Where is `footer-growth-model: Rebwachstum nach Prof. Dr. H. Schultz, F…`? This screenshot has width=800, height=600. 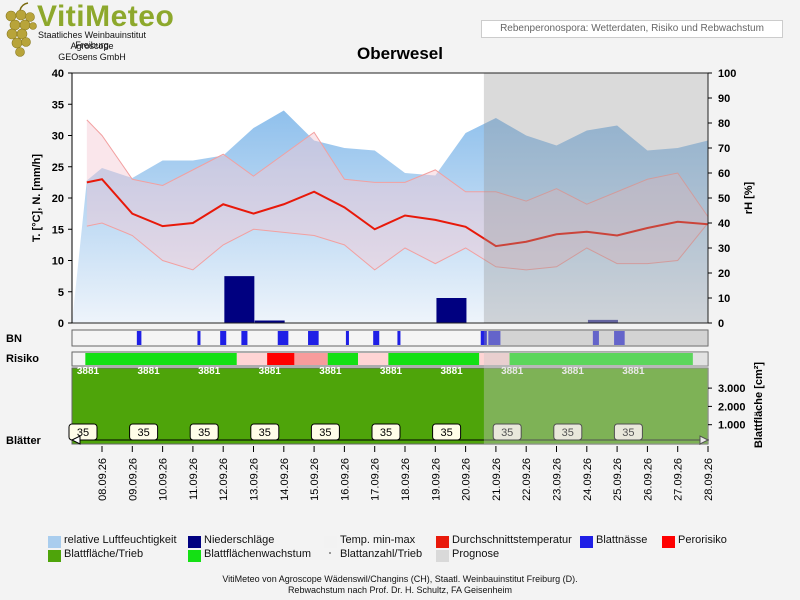
footer-growth-model: Rebwachstum nach Prof. Dr. H. Schultz, F… is located at coordinates (400, 590).